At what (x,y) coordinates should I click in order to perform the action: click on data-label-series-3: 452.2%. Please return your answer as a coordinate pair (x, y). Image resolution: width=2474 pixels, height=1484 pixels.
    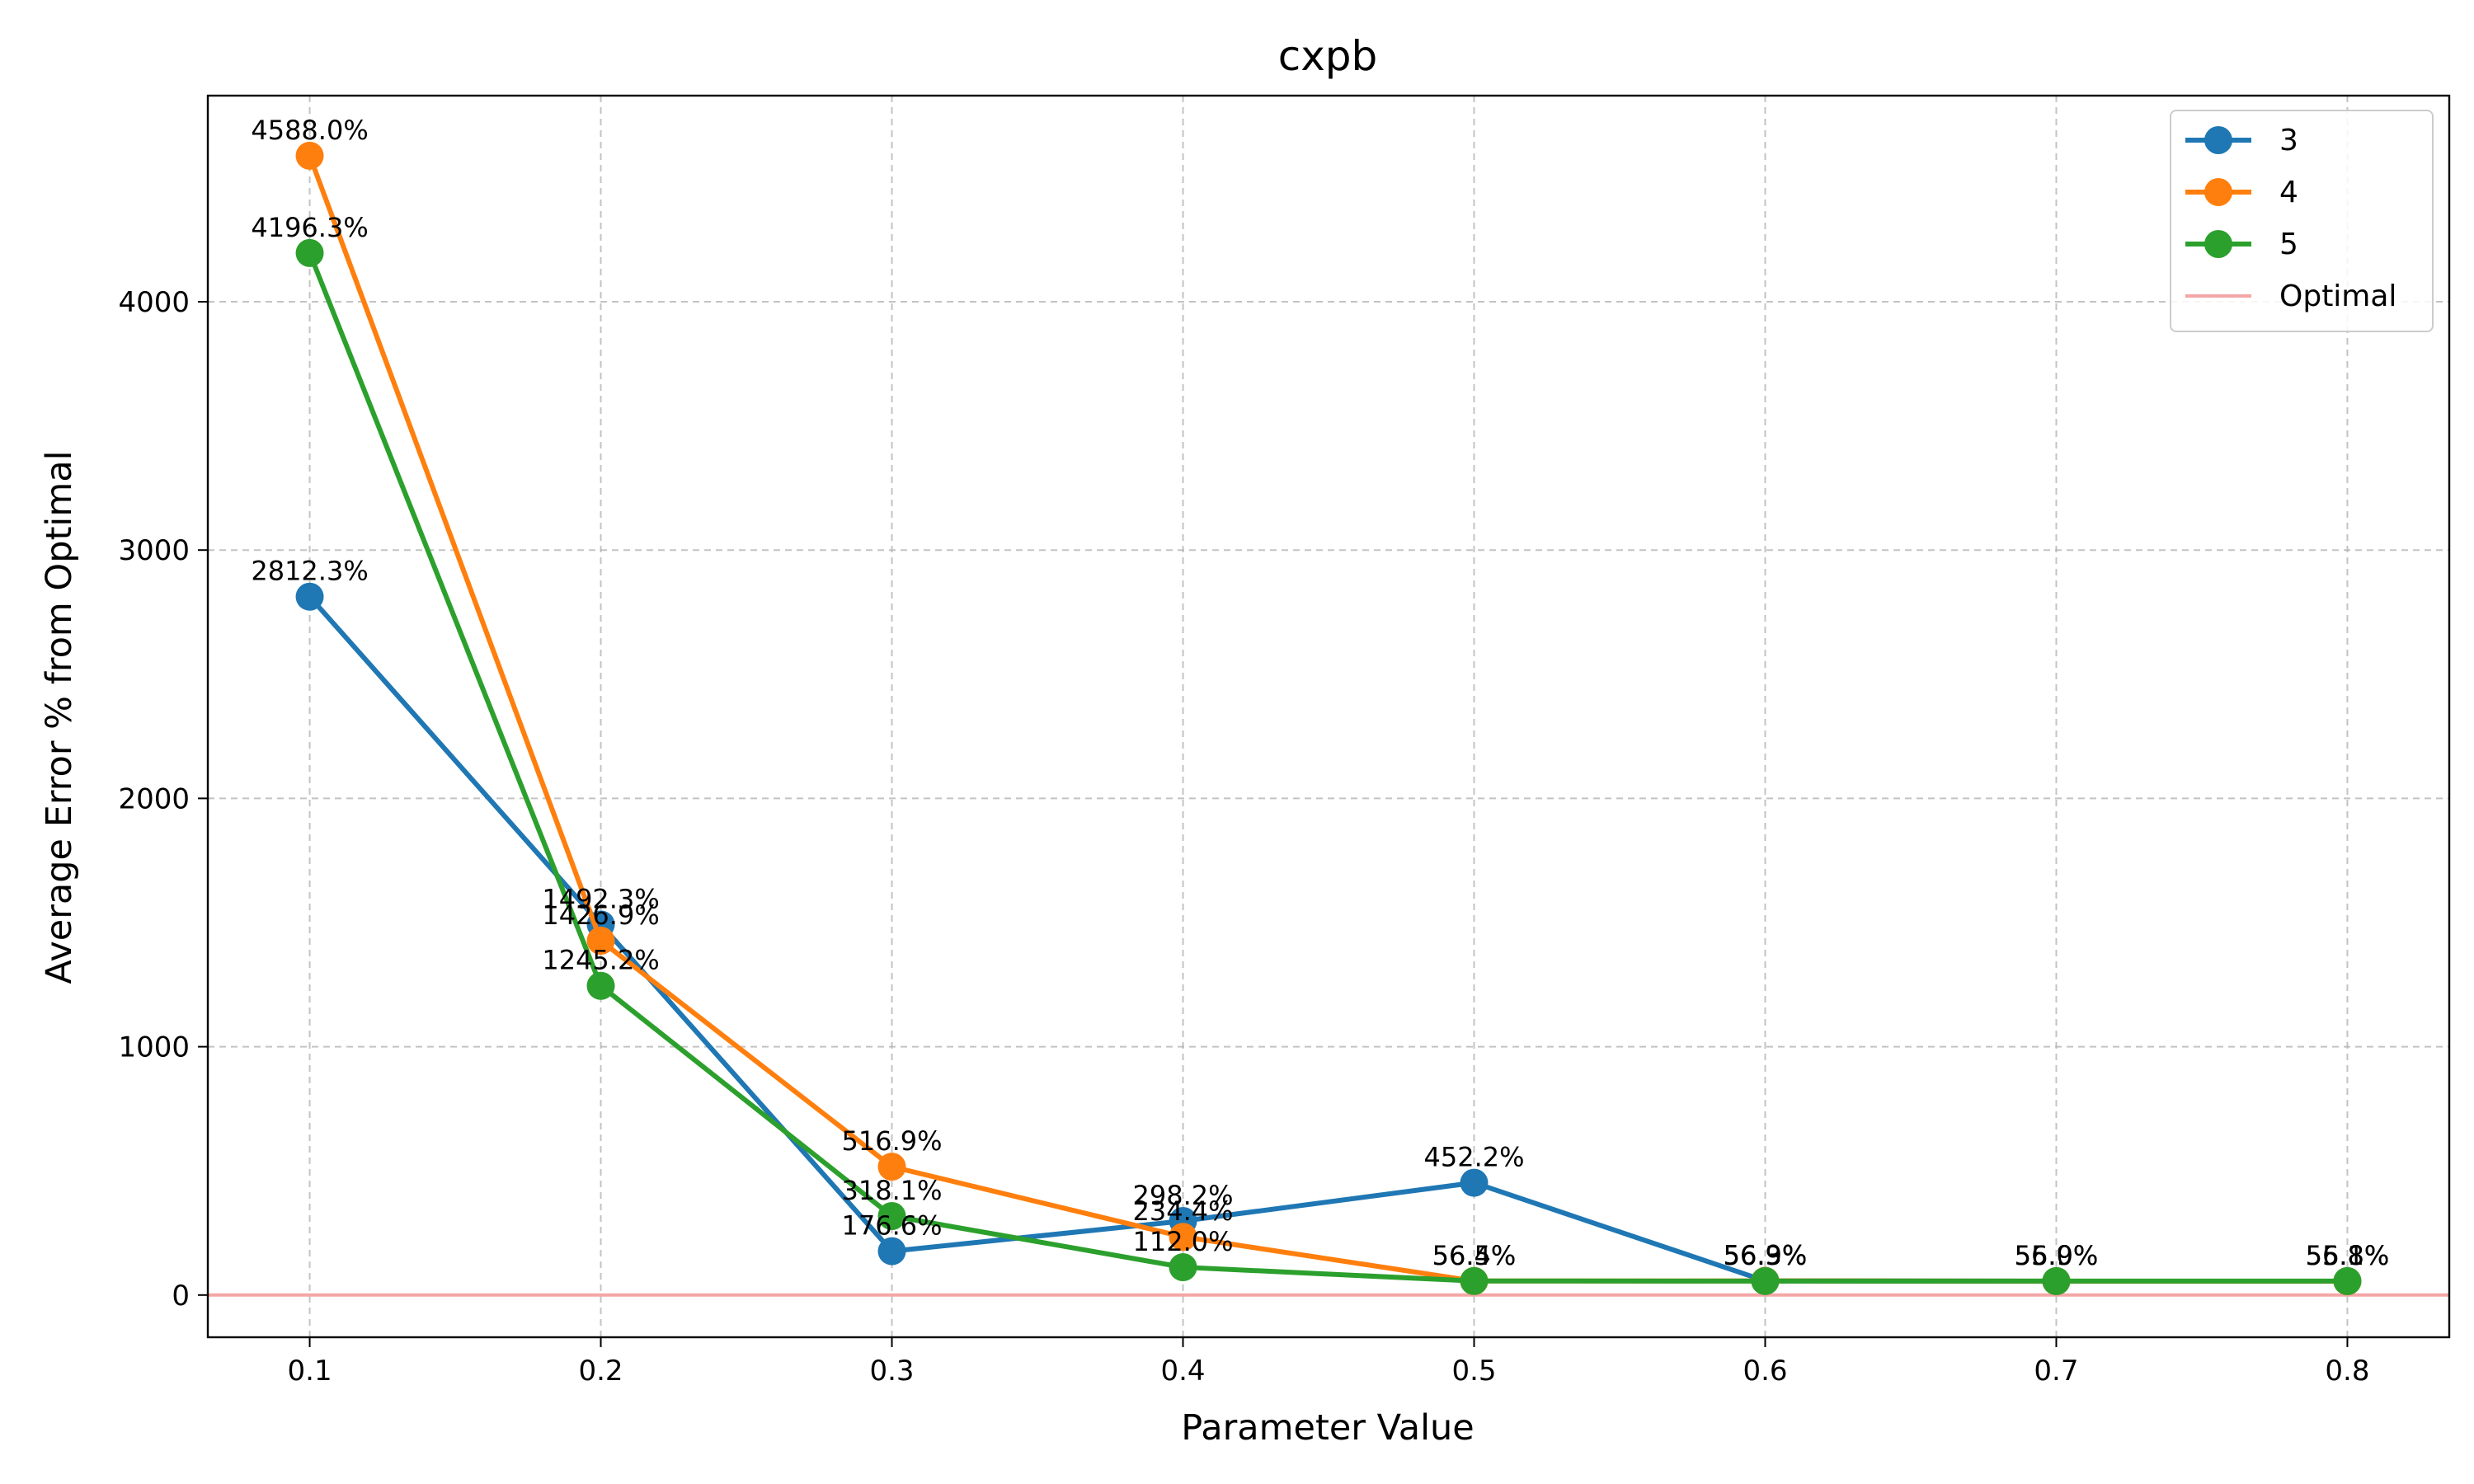
    Looking at the image, I should click on (1473, 1157).